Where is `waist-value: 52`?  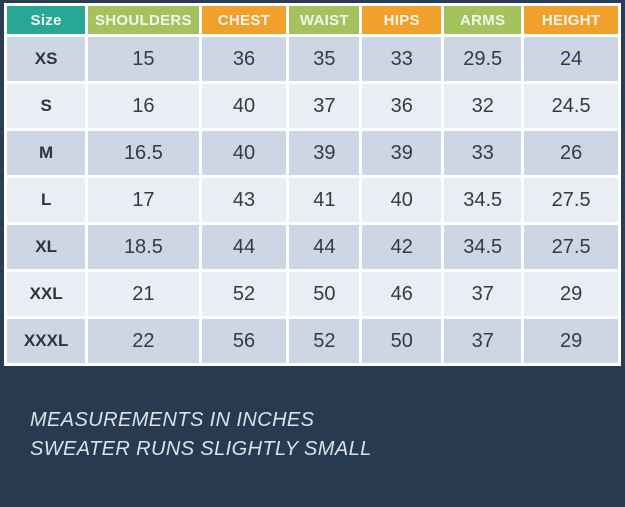
waist-value: 52 is located at coordinates (324, 341).